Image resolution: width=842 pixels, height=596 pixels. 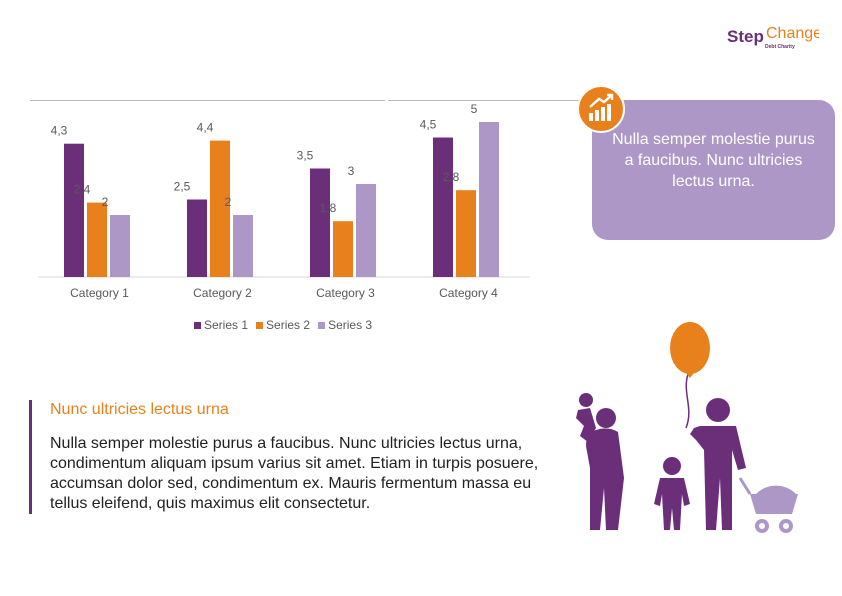 What do you see at coordinates (451, 177) in the screenshot?
I see `data-label: 2,8` at bounding box center [451, 177].